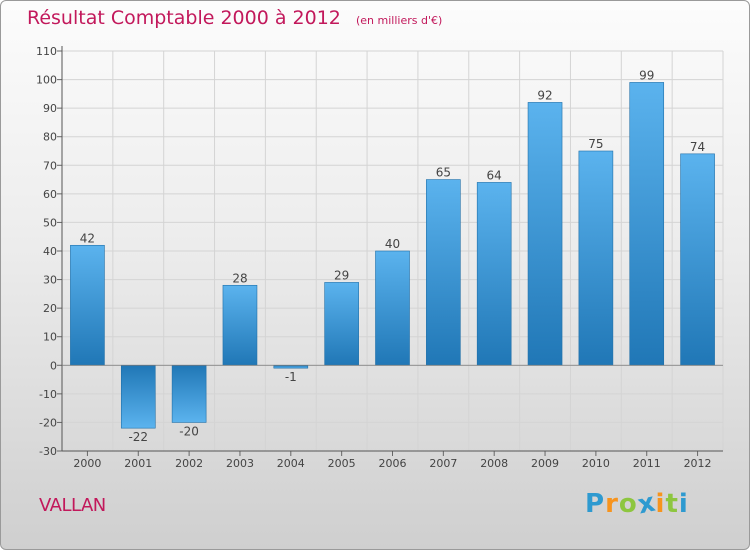 The width and height of the screenshot is (750, 550). What do you see at coordinates (239, 278) in the screenshot?
I see `data-label-2003: 28` at bounding box center [239, 278].